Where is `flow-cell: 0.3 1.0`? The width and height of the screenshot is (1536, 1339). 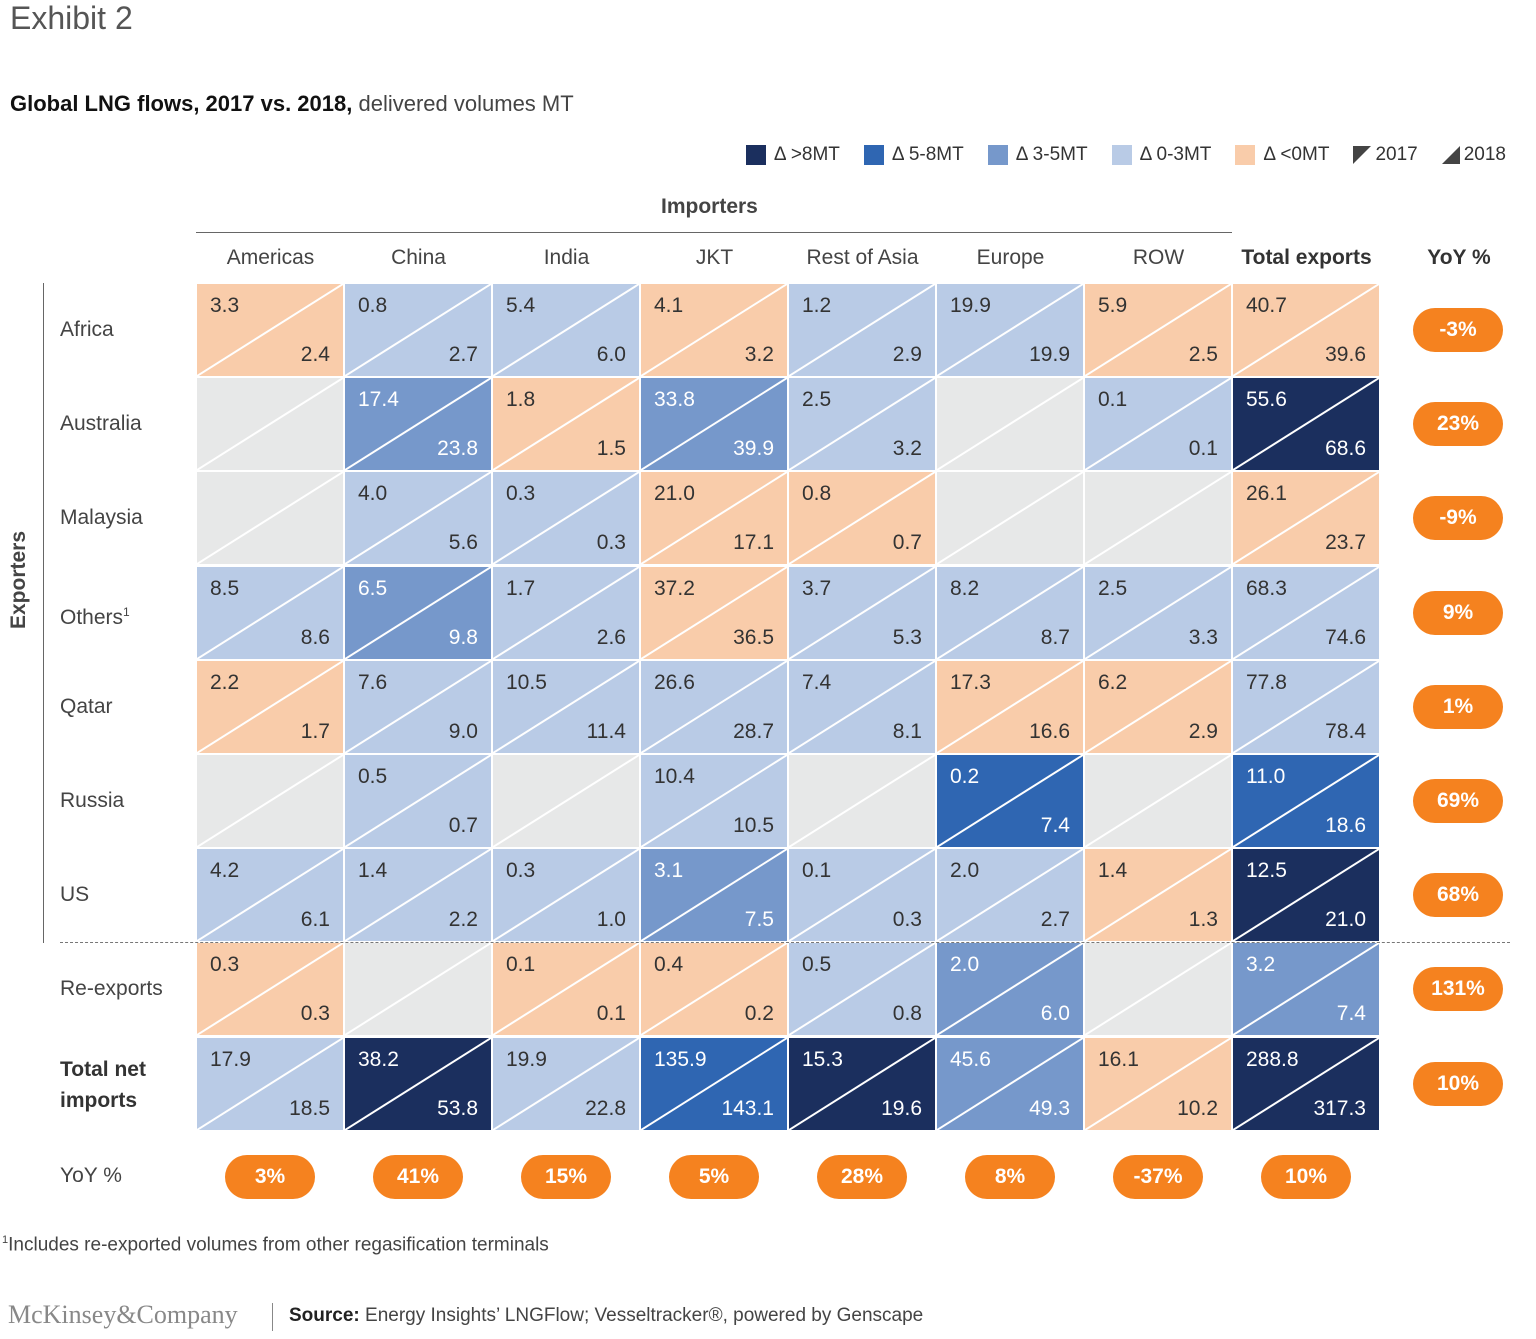 flow-cell: 0.3 1.0 is located at coordinates (566, 895).